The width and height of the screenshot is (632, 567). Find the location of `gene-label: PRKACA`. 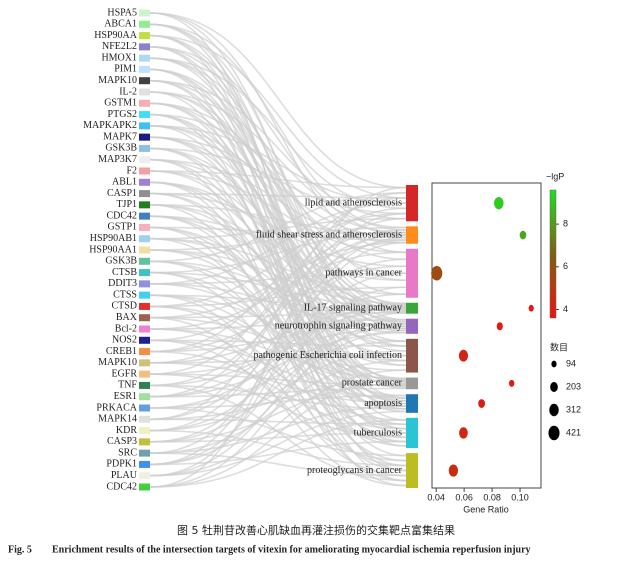

gene-label: PRKACA is located at coordinates (116, 407).